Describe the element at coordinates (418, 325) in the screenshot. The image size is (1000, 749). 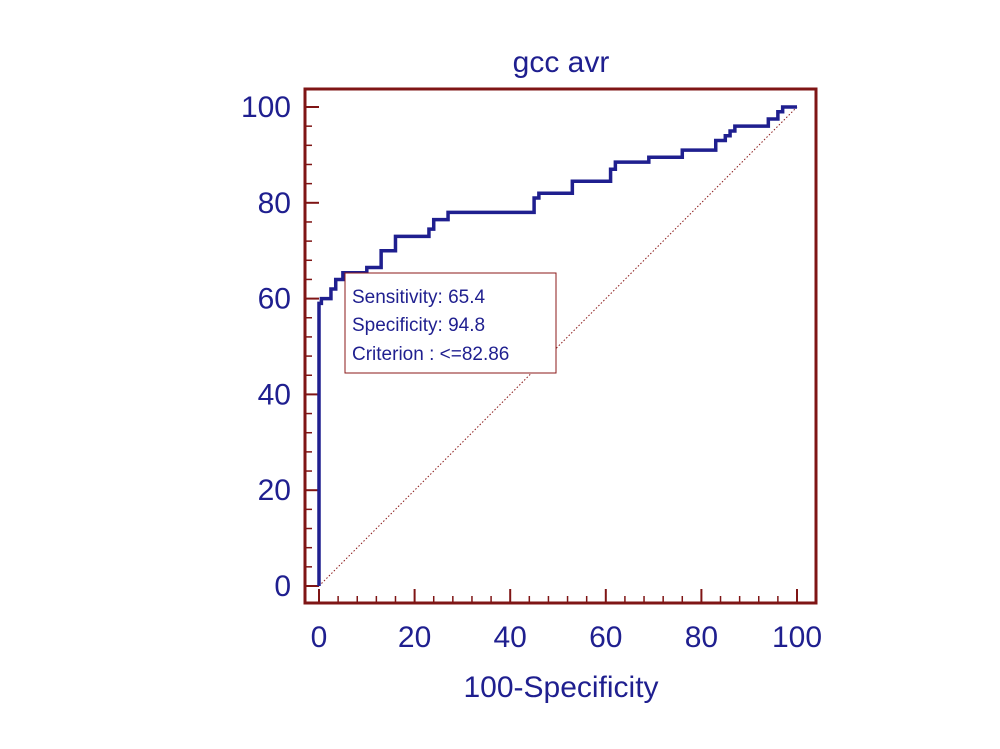
I see `annotation-specificity: Specificity: 94.8` at that location.